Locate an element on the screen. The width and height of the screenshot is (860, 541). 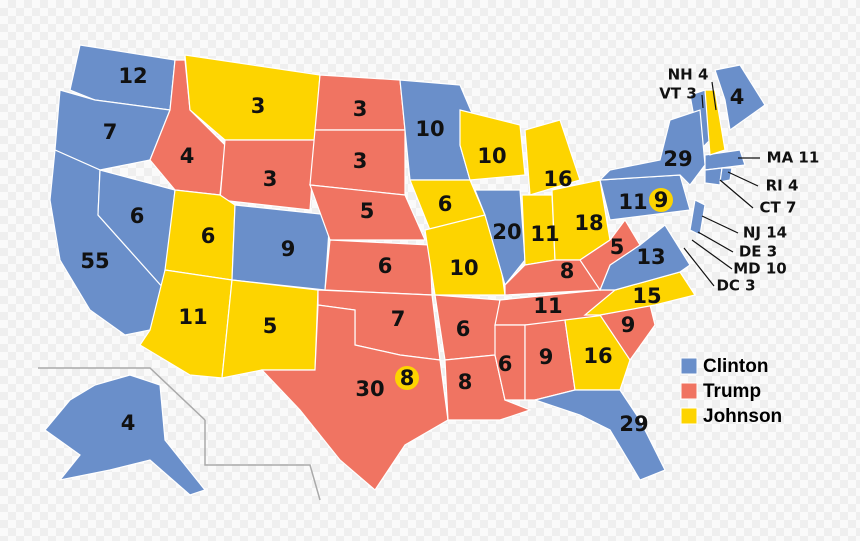
callout-label: MA 11 is located at coordinates (793, 158).